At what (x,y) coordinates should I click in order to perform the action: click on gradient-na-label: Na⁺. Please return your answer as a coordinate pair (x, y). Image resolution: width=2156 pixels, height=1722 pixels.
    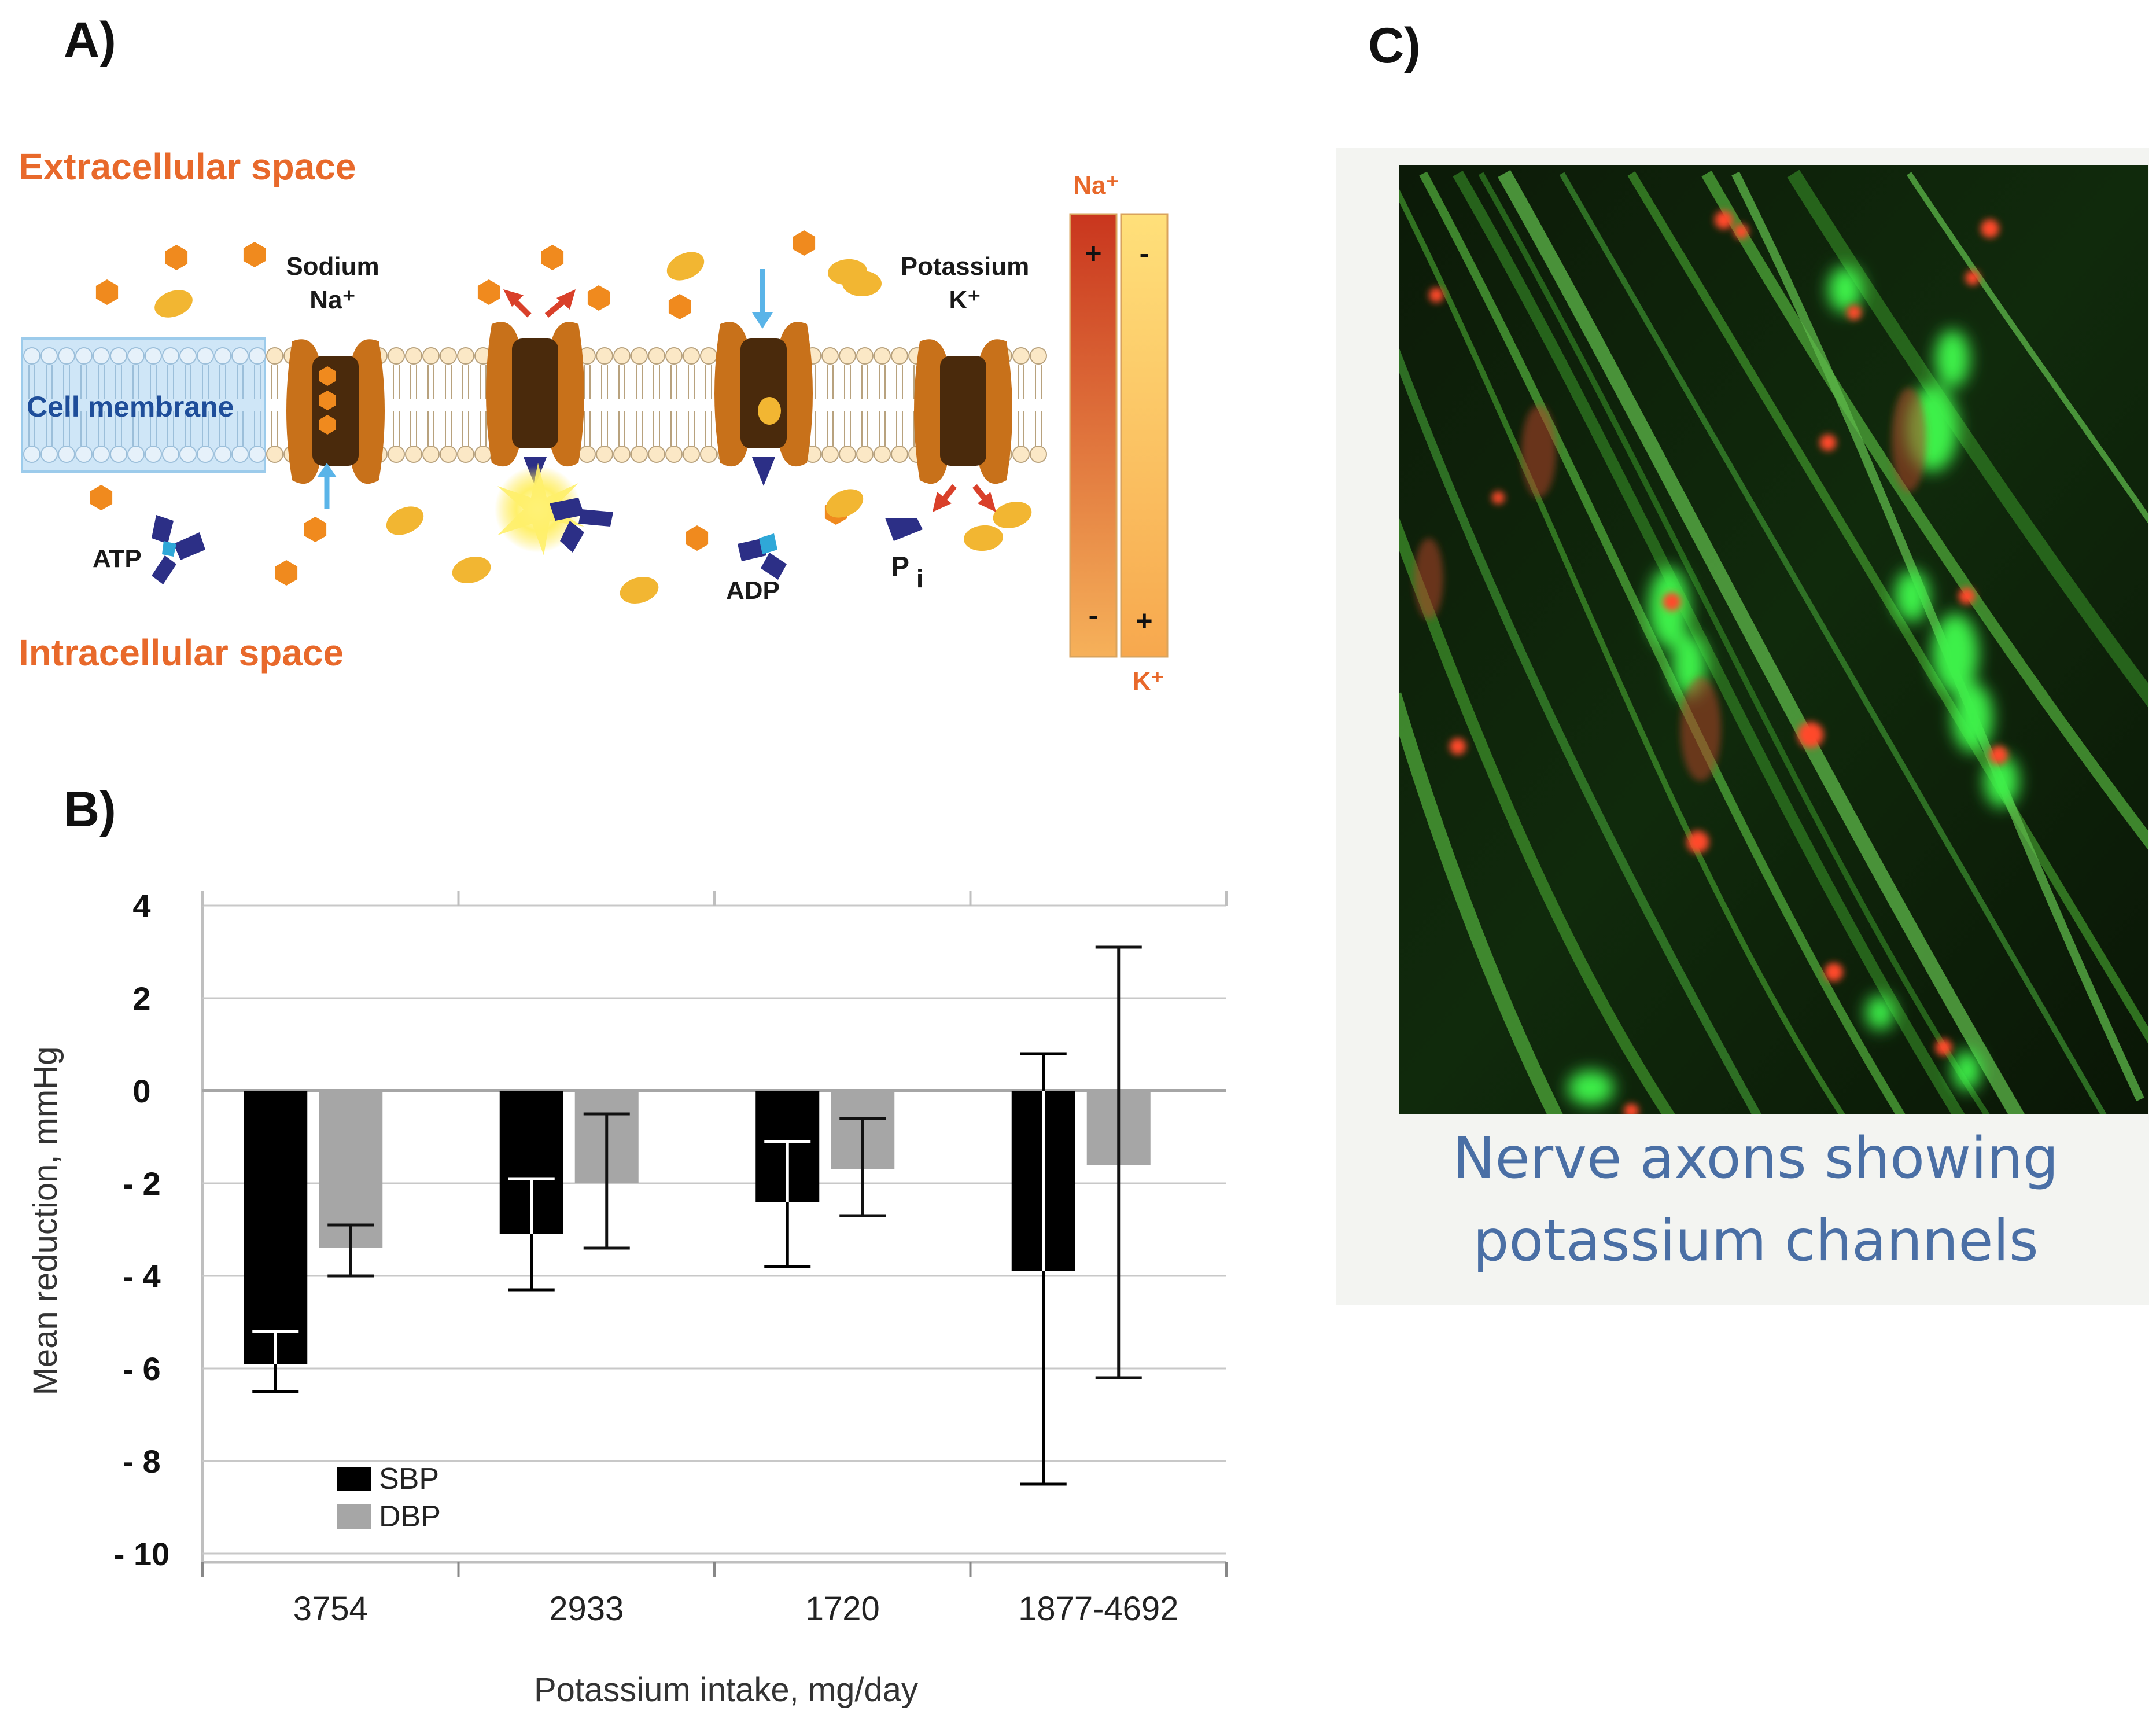
    Looking at the image, I should click on (1096, 185).